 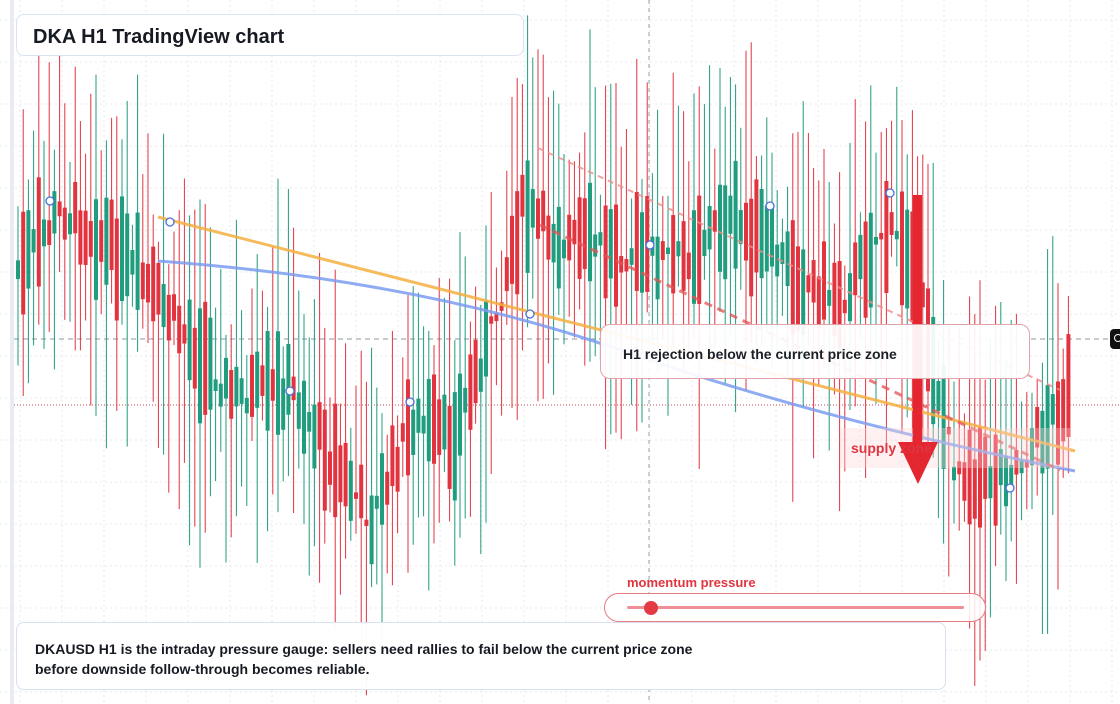 I want to click on momentum-gauge, so click(x=795, y=607).